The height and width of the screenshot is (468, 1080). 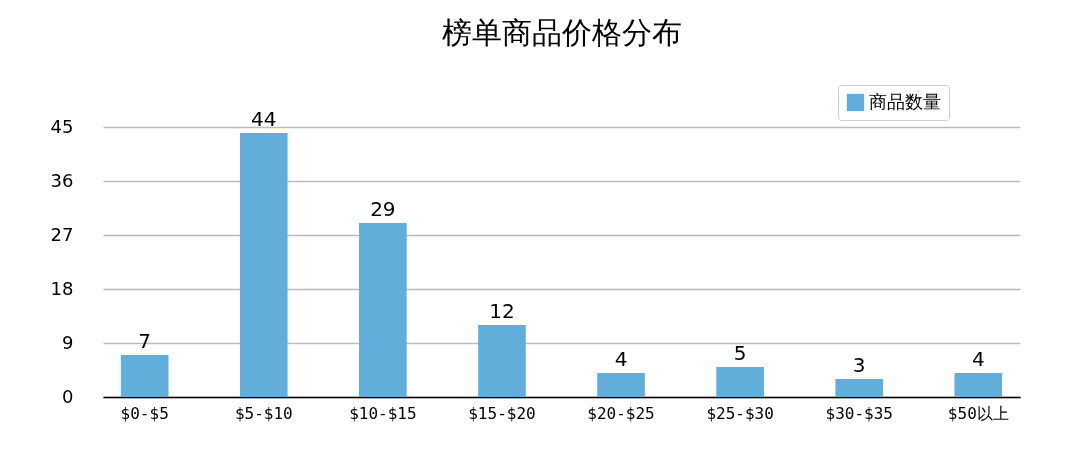 I want to click on x-tick-label: $20-$25, so click(x=621, y=413).